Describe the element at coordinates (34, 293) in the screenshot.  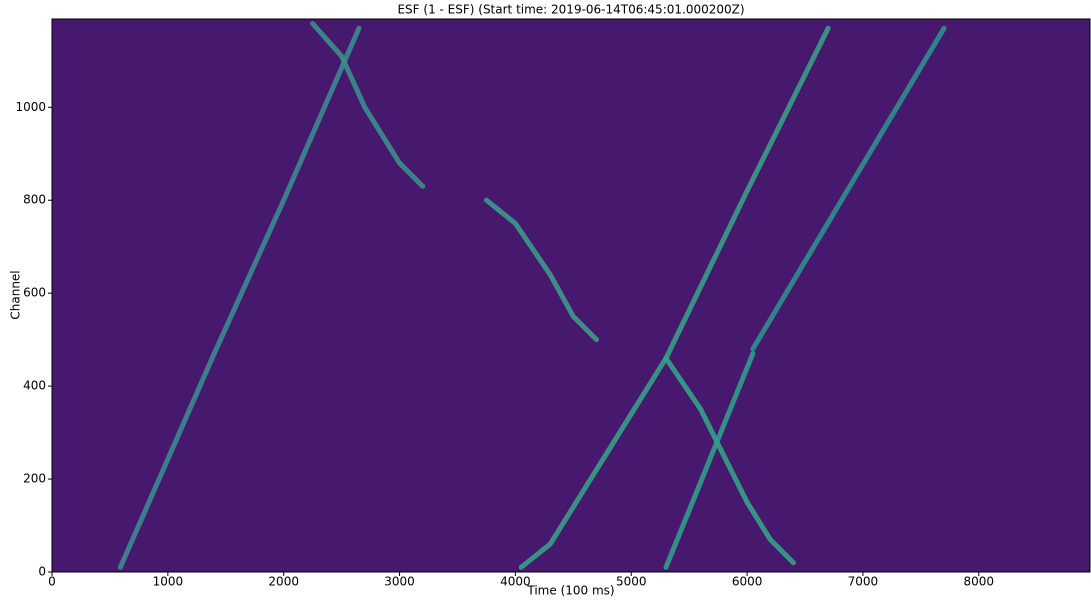
I see `y-tick-label: 600` at that location.